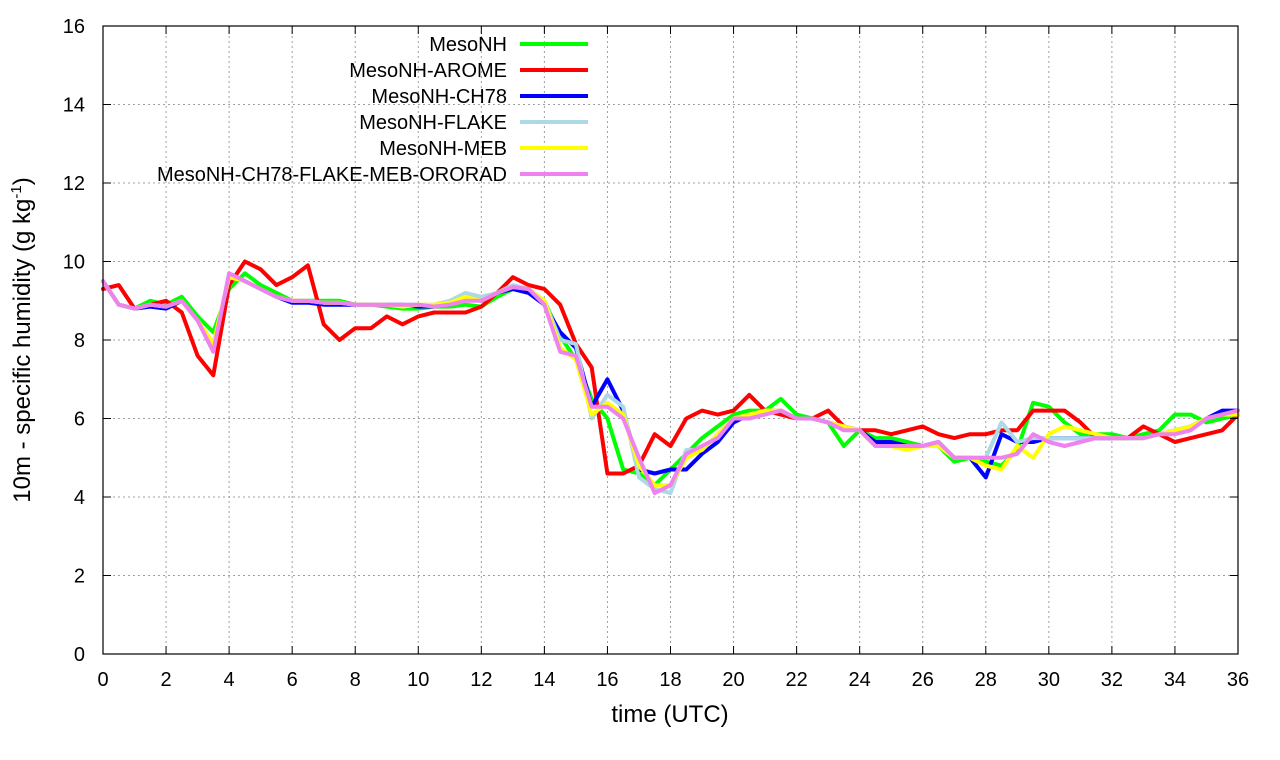 The height and width of the screenshot is (760, 1280). Describe the element at coordinates (74, 263) in the screenshot. I see `y-tick-label: 10` at that location.